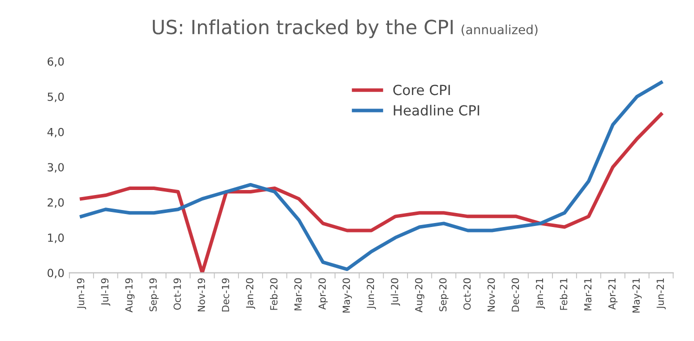  What do you see at coordinates (500, 30) in the screenshot?
I see `chart-subtitle: (annualized)` at bounding box center [500, 30].